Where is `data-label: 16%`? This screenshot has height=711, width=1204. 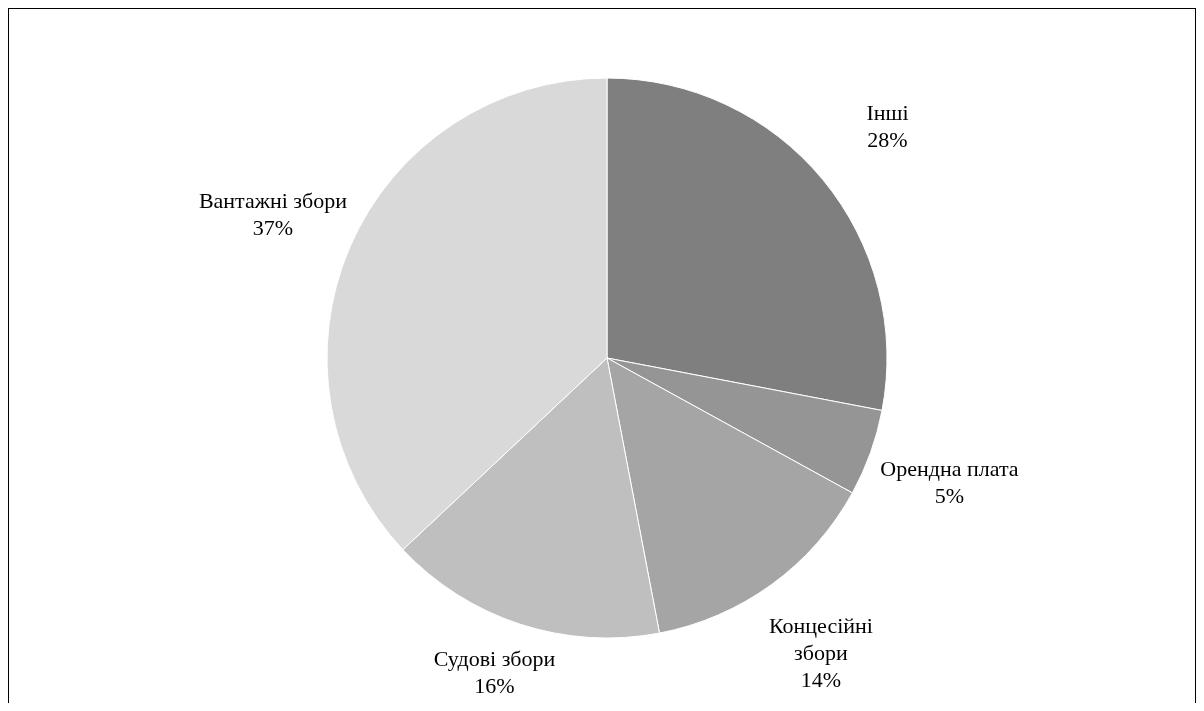
data-label: 16% is located at coordinates (494, 685).